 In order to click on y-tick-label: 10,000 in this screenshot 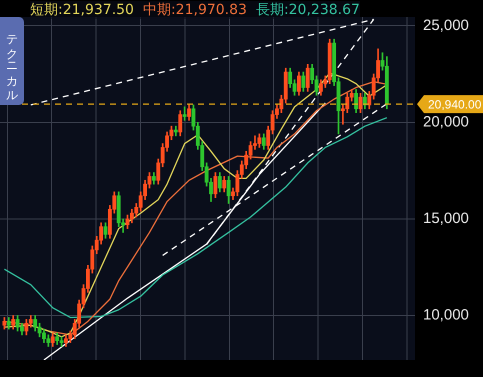, I will do `click(446, 315)`.